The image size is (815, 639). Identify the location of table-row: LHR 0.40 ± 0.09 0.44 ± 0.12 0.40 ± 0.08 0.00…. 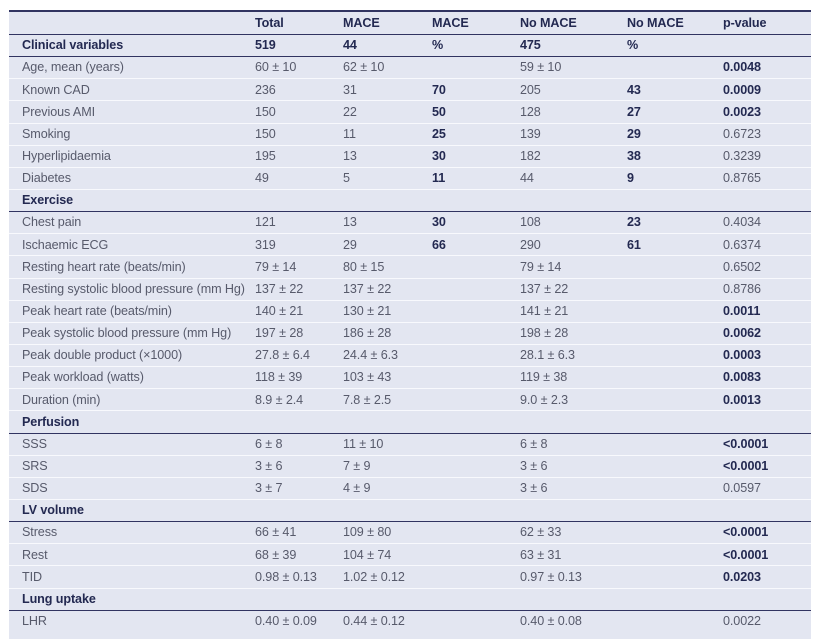
(410, 622).